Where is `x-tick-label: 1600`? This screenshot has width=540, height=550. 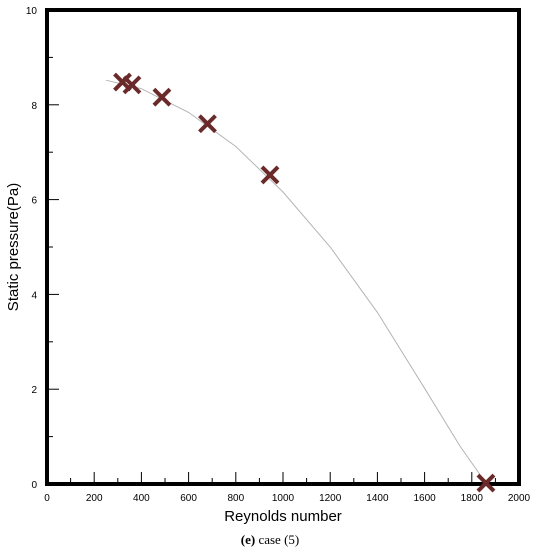
x-tick-label: 1600 is located at coordinates (424, 498).